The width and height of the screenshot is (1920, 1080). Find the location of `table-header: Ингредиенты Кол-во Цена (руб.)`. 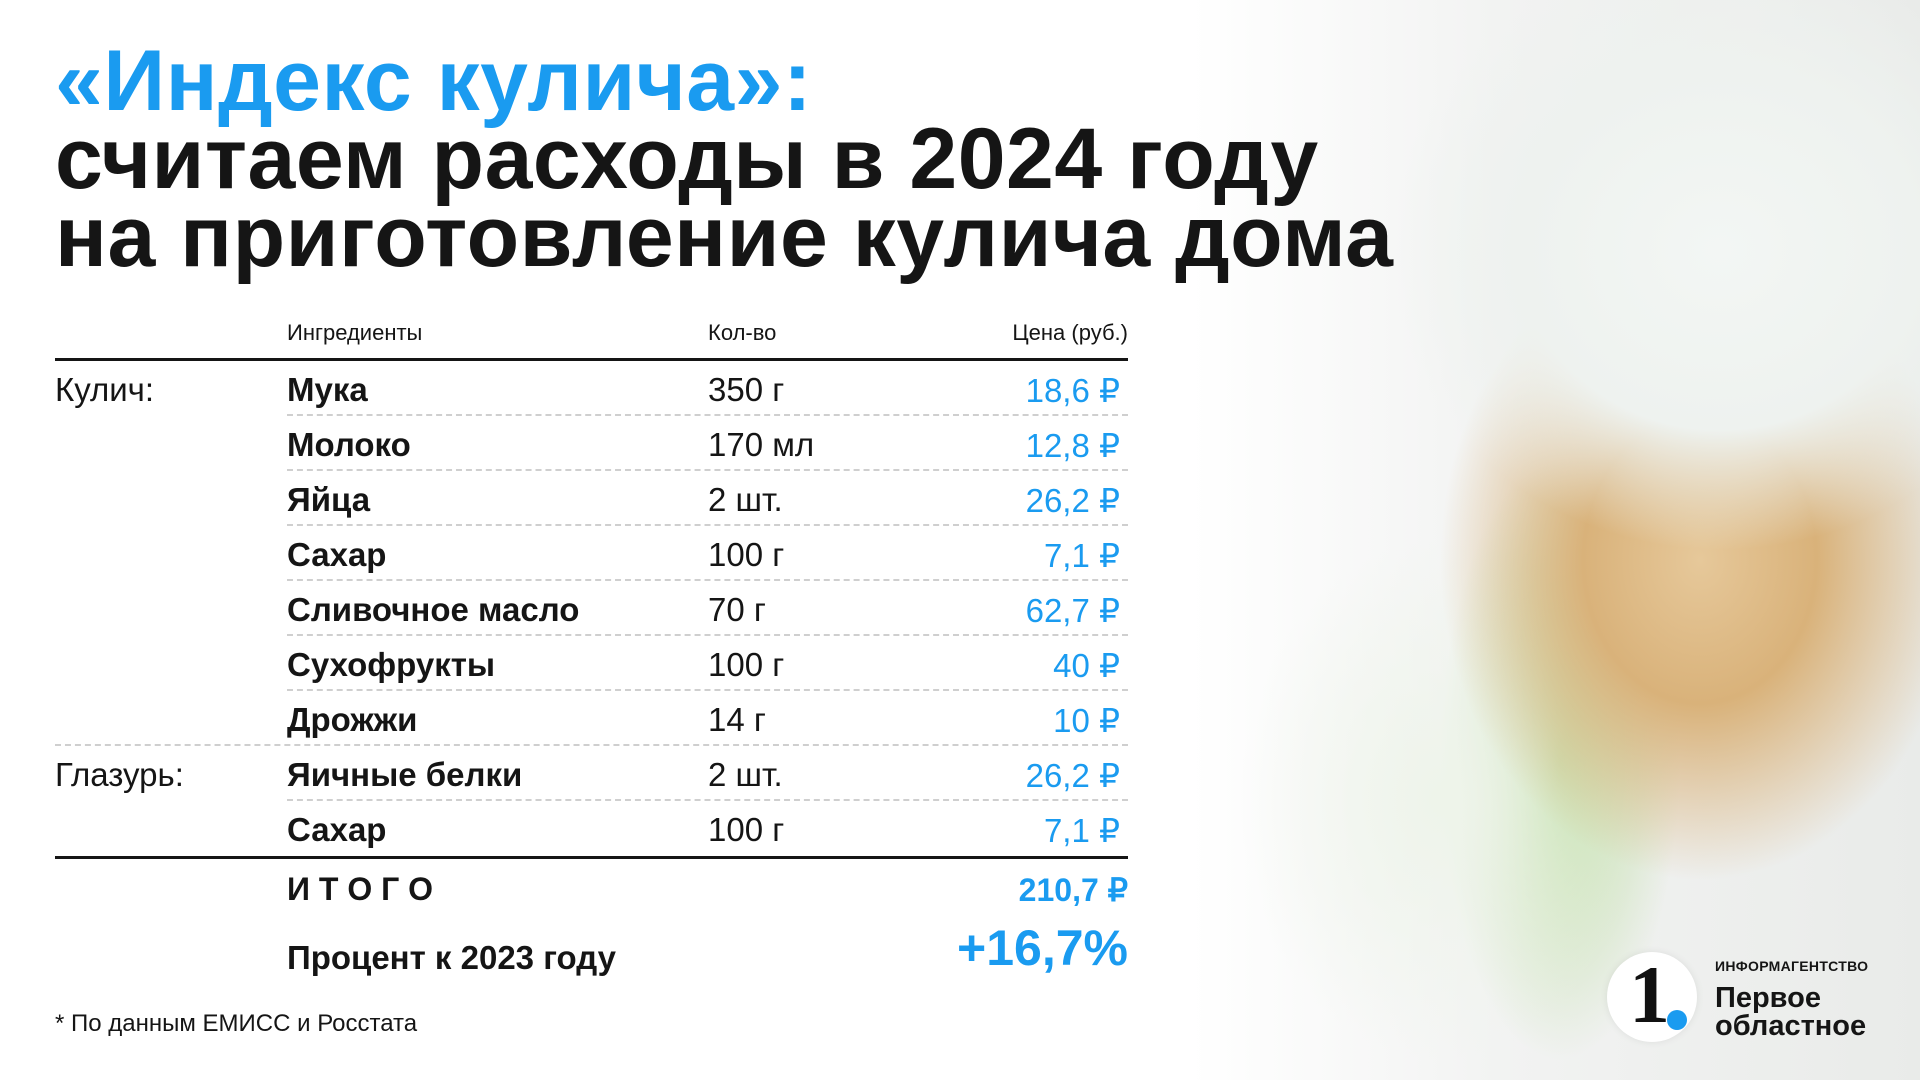

table-header: Ингредиенты Кол-во Цена (руб.) is located at coordinates (591, 334).